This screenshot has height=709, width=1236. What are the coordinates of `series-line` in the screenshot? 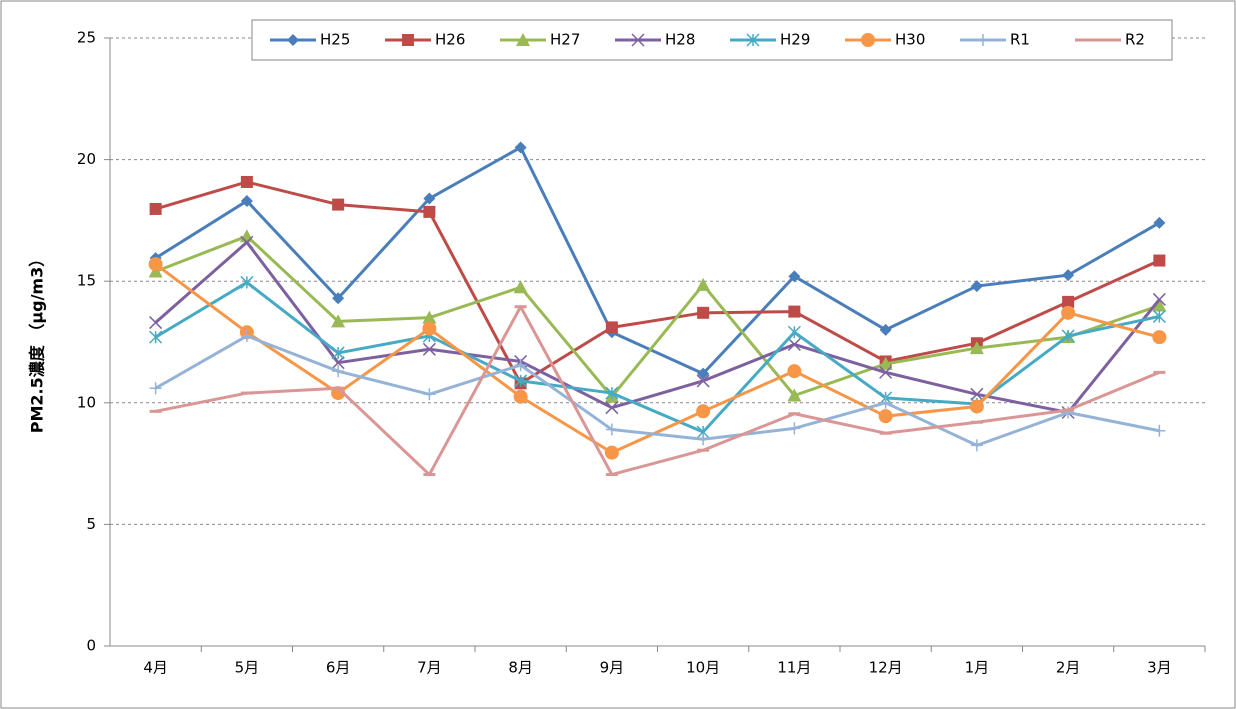 It's located at (657, 390).